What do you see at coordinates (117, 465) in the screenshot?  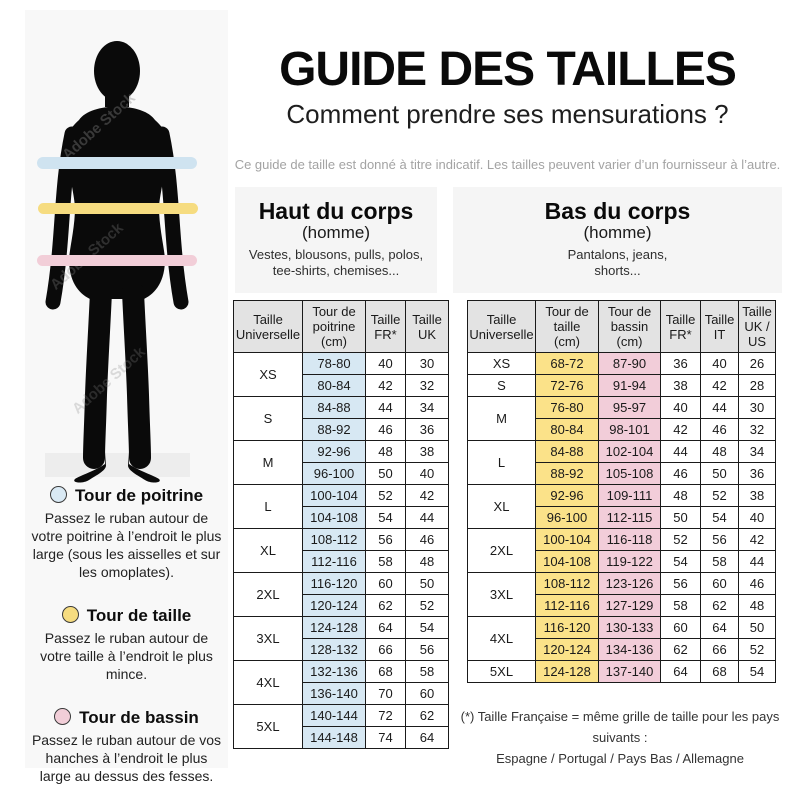 I see `pedestal` at bounding box center [117, 465].